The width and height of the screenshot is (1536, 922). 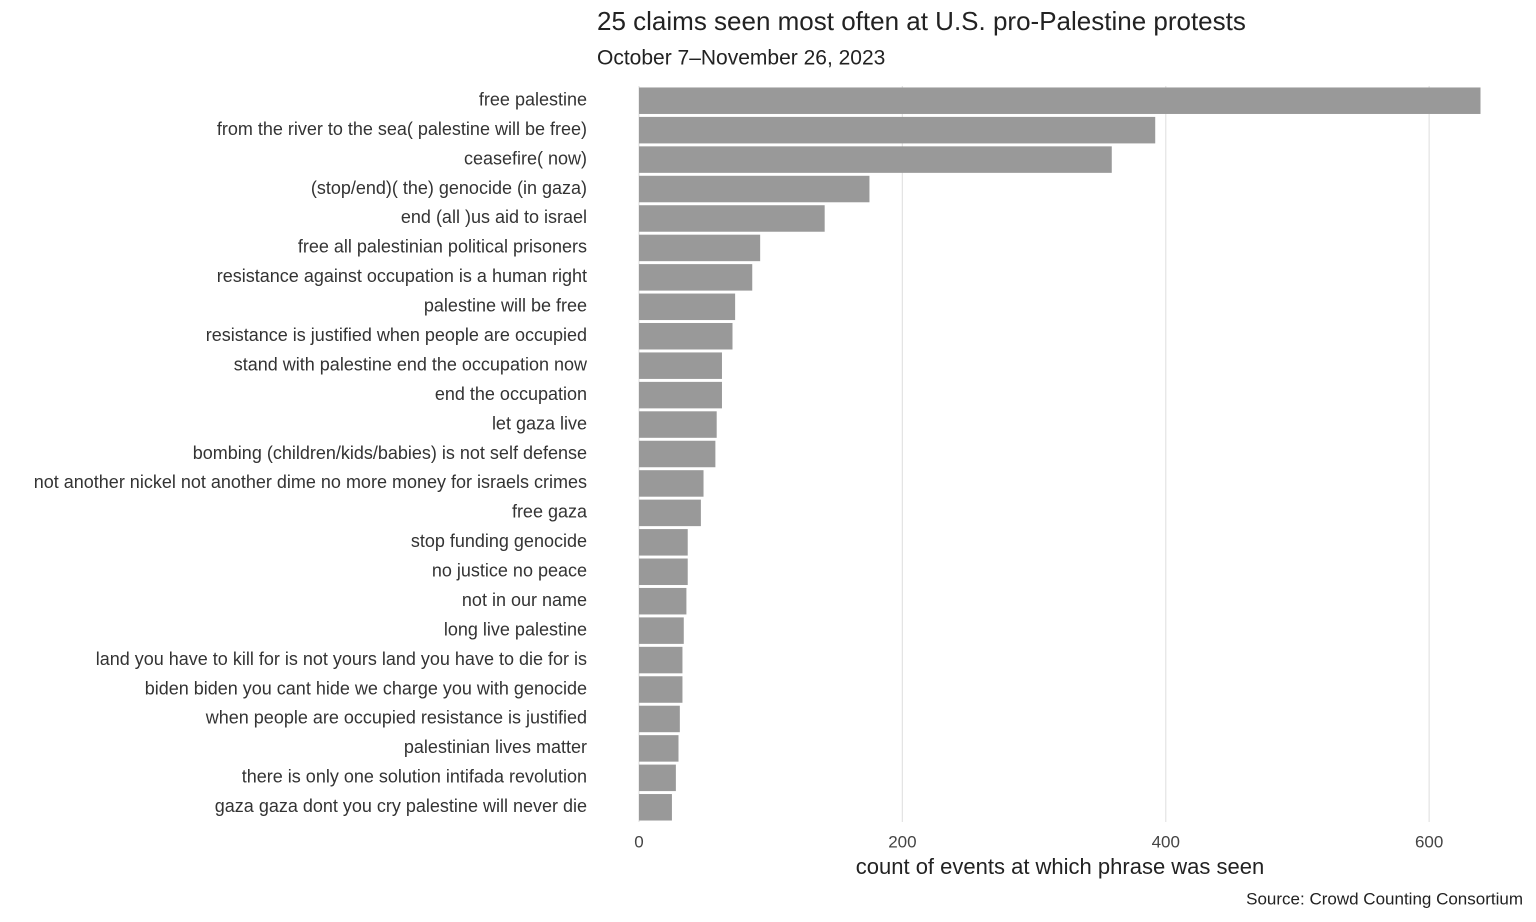 What do you see at coordinates (550, 512) in the screenshot?
I see `y-tick-label: free gaza` at bounding box center [550, 512].